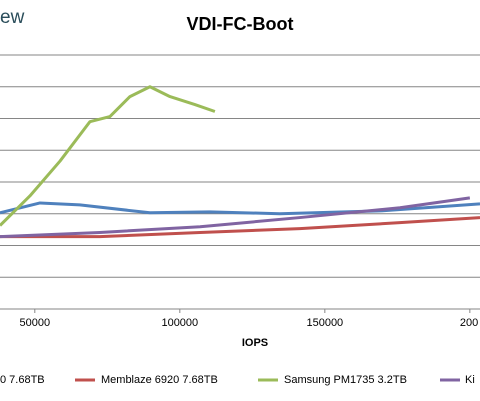 The height and width of the screenshot is (401, 480). What do you see at coordinates (179, 323) in the screenshot?
I see `x-tick-label: 100000` at bounding box center [179, 323].